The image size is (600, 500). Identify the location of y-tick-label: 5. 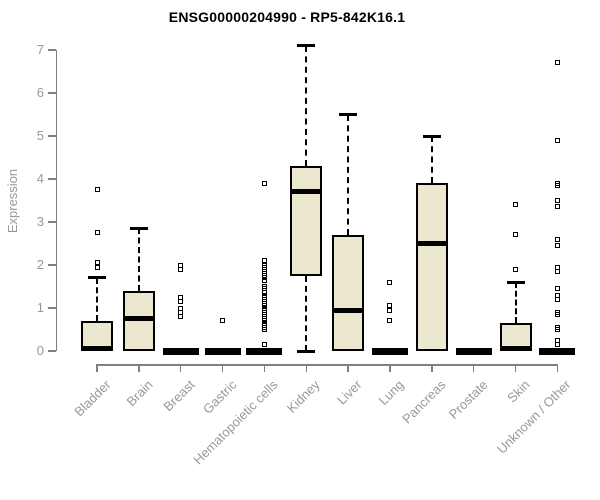
(40, 135).